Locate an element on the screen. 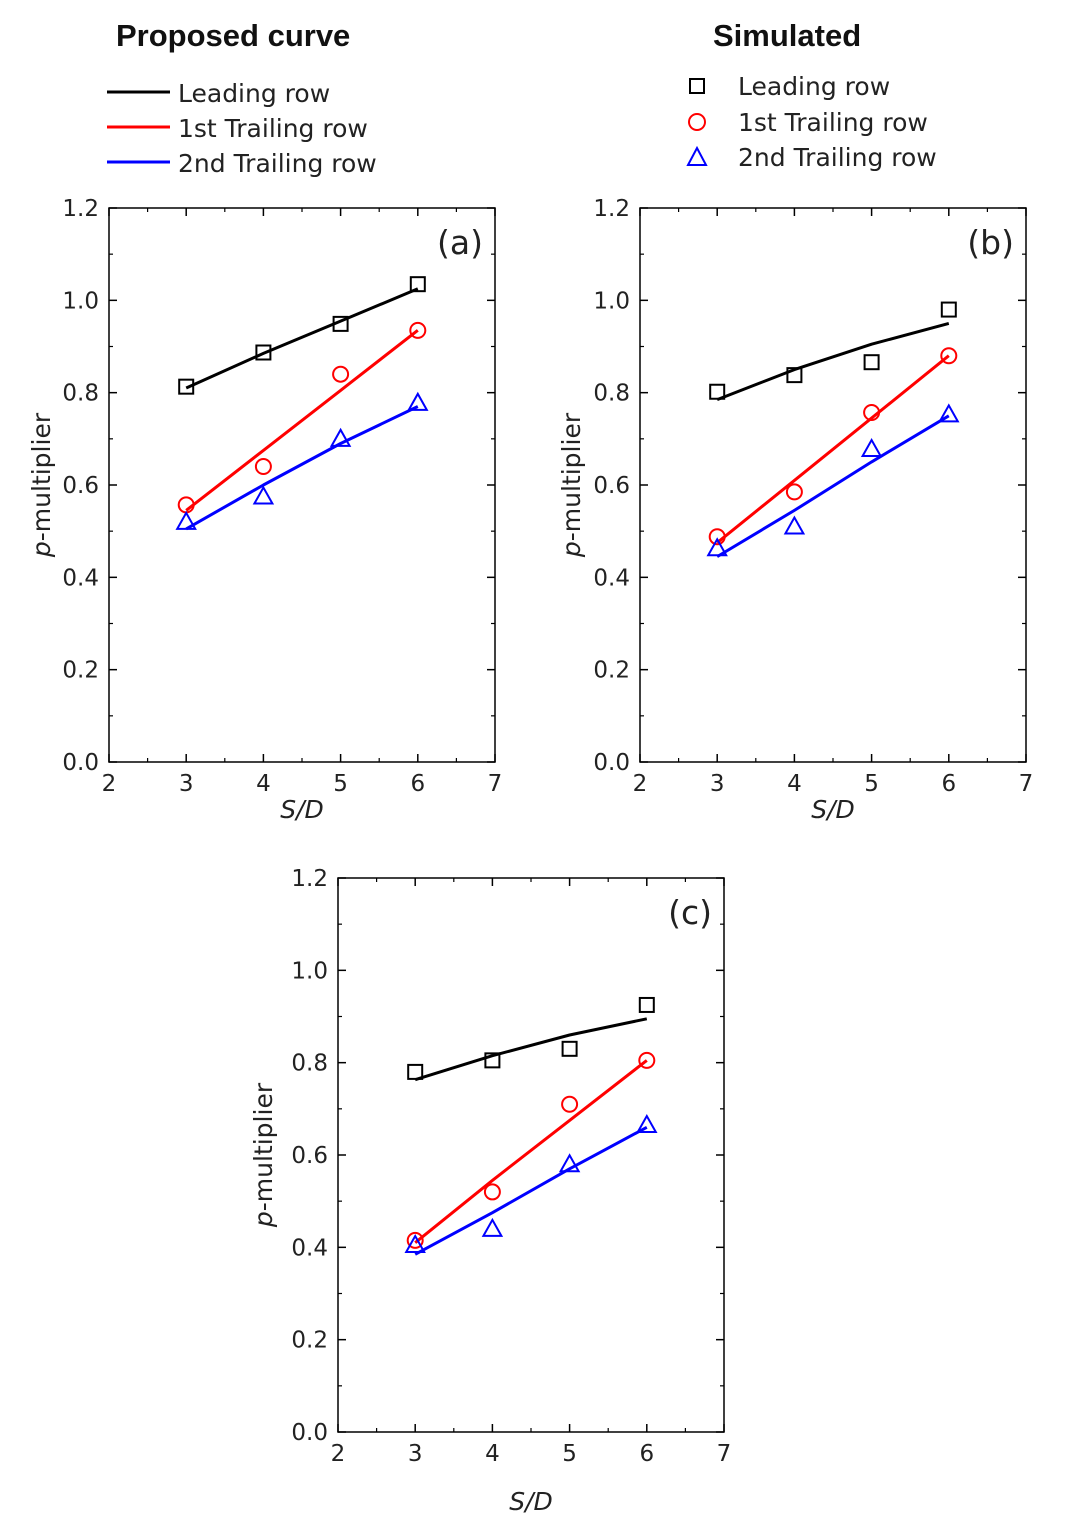 The height and width of the screenshot is (1534, 1071). legend-trailing1-label: 1st Trailing row is located at coordinates (273, 128).